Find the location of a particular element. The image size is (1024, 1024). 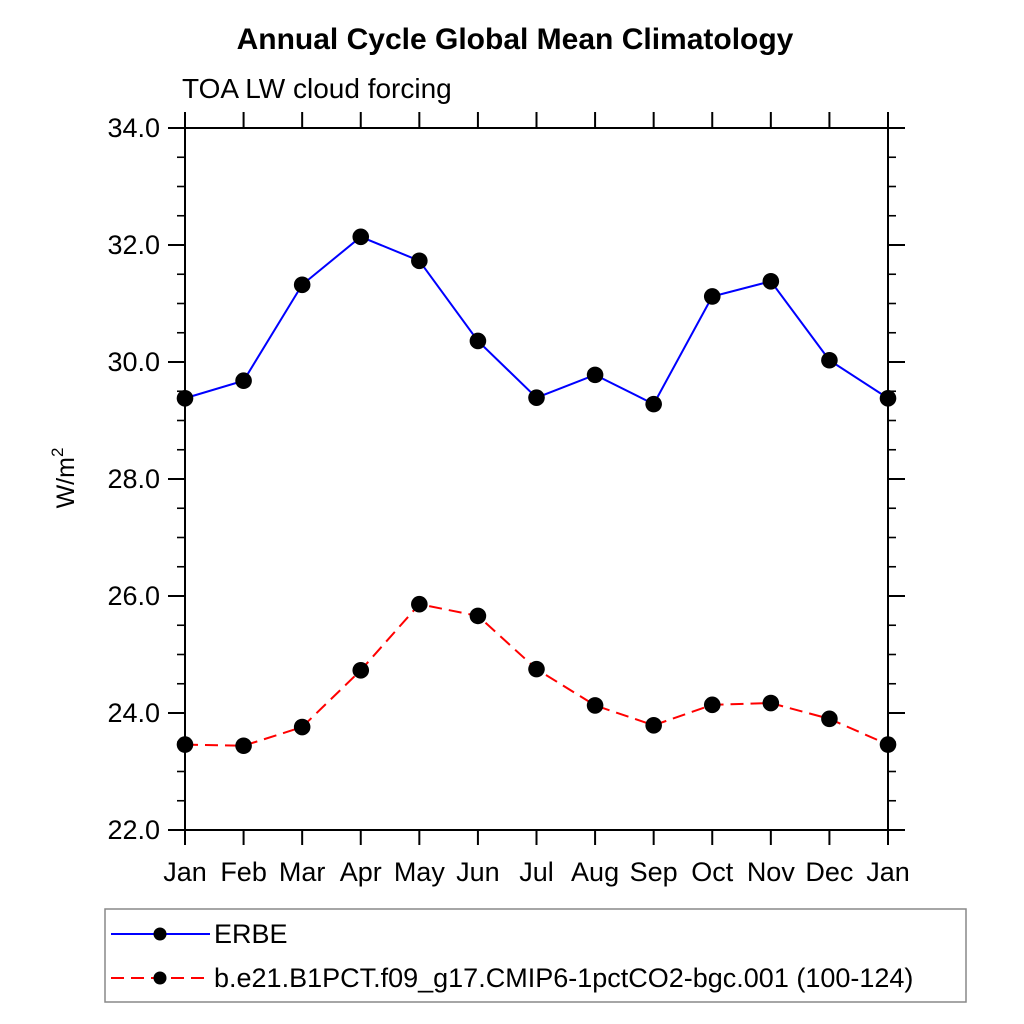

legend-box is located at coordinates (535, 955).